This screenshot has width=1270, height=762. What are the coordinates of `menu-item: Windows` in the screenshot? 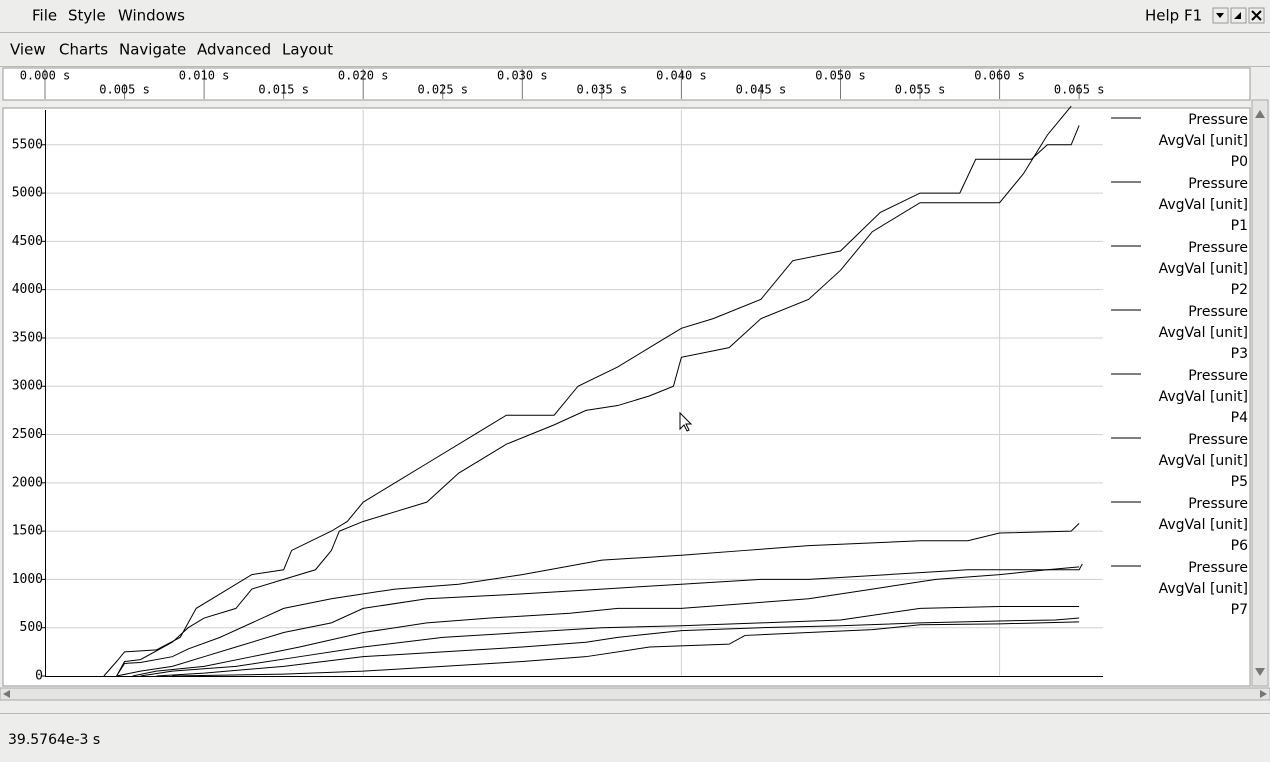 It's located at (151, 16).